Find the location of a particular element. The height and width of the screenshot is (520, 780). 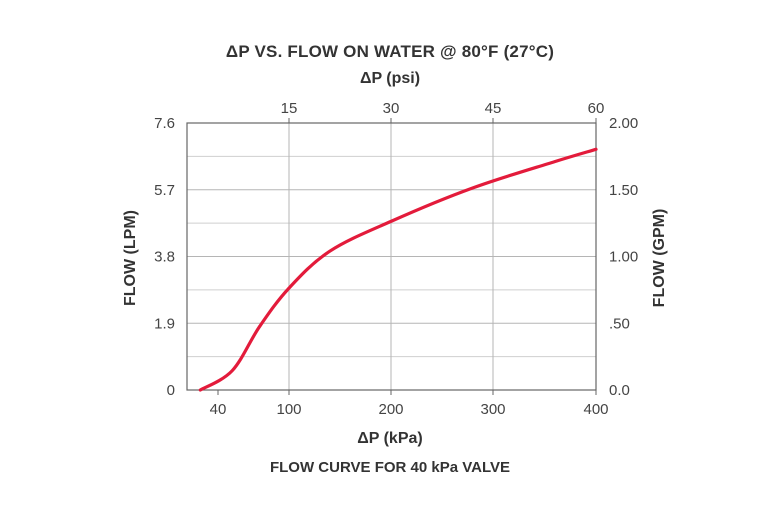

y-tick-label: 1.9 is located at coordinates (164, 323).